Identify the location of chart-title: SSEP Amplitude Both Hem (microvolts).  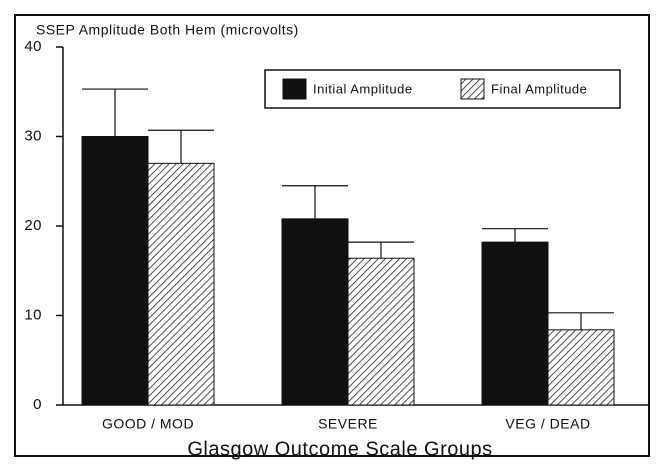
(167, 30).